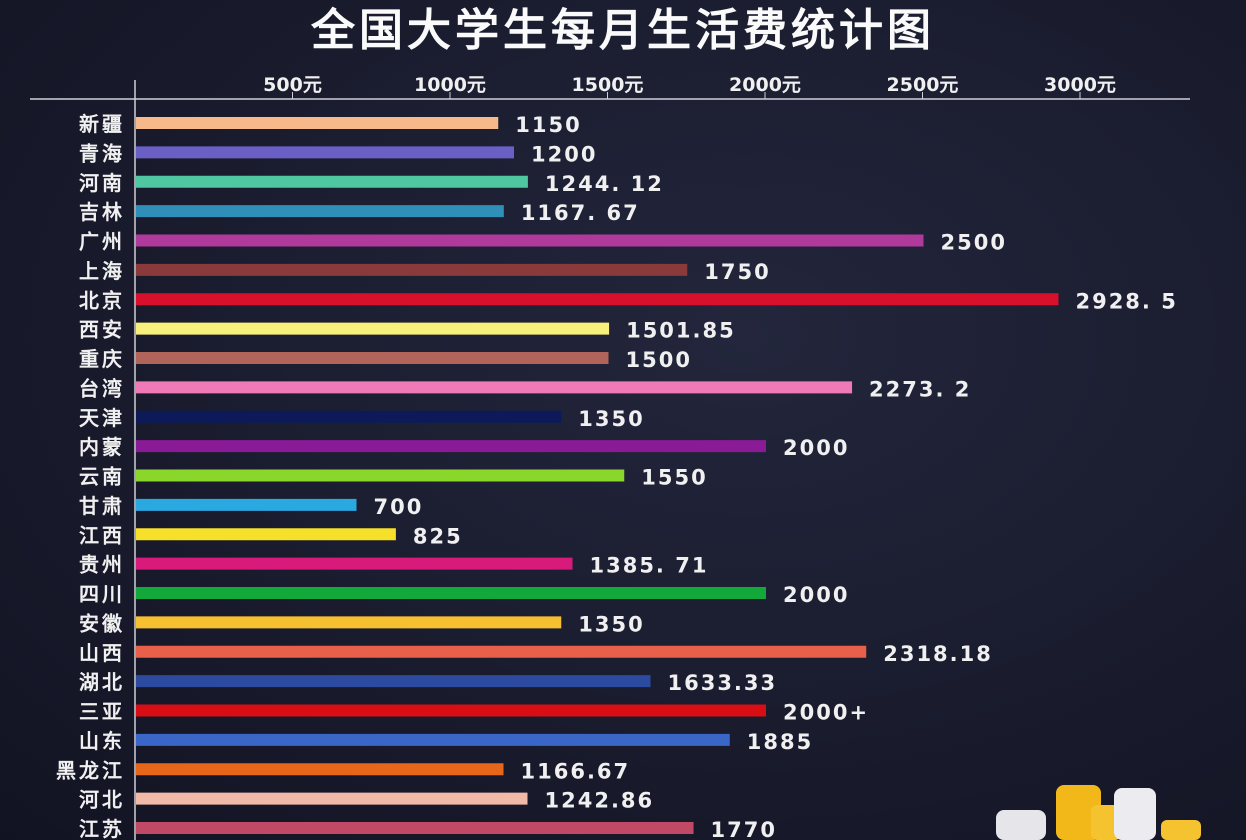 This screenshot has height=840, width=1246. Describe the element at coordinates (102, 594) in the screenshot. I see `category-label: 四川` at that location.